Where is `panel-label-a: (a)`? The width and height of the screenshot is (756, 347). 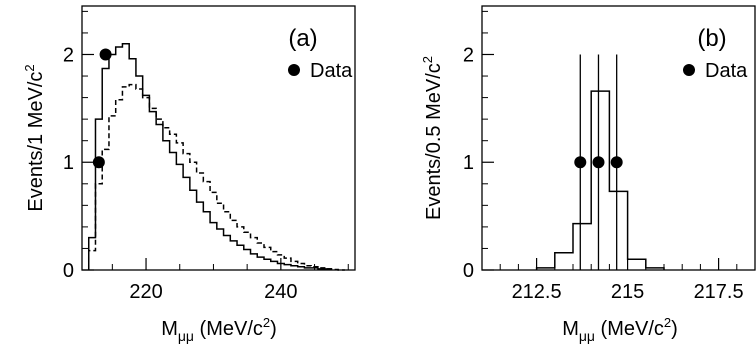 panel-label-a: (a) is located at coordinates (302, 38).